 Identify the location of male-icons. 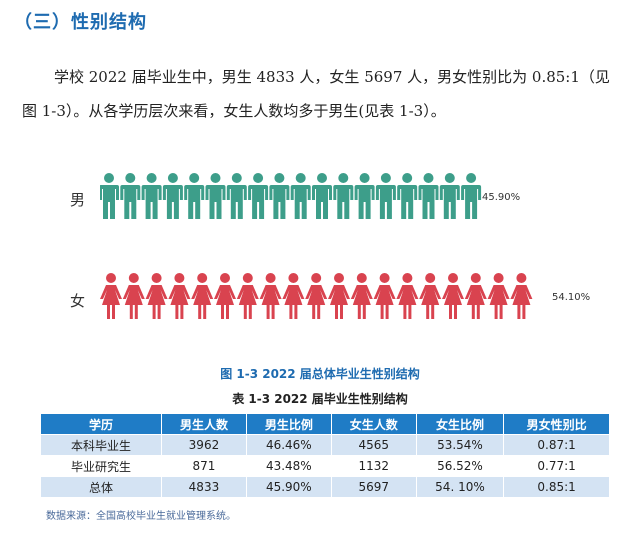
(291, 196).